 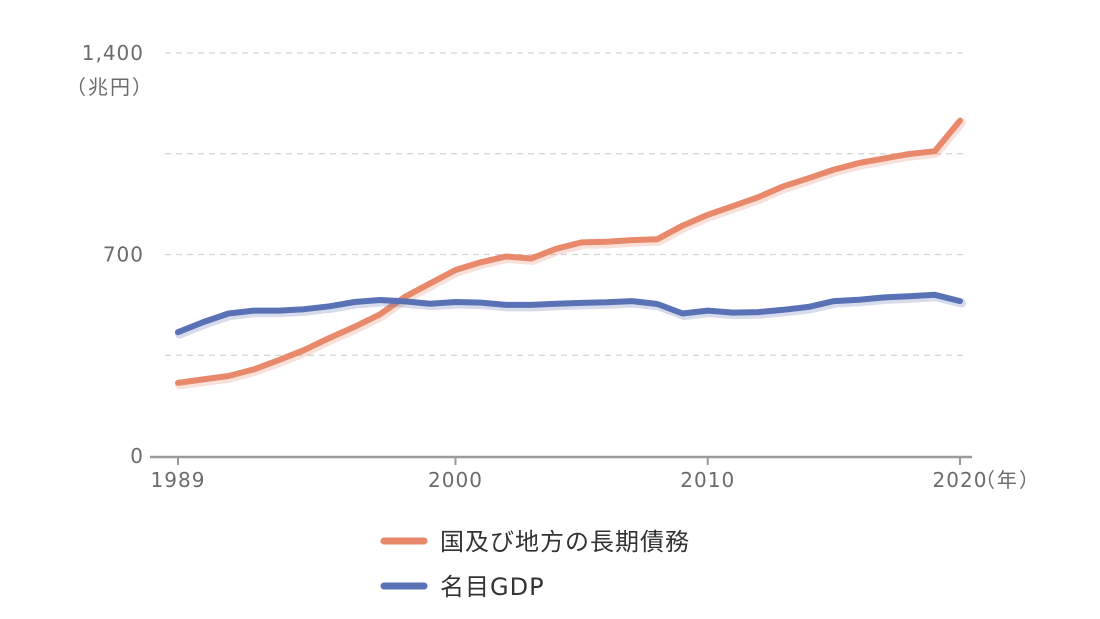 I want to click on y-tick-labels: 0 700 1,400, so click(x=113, y=254).